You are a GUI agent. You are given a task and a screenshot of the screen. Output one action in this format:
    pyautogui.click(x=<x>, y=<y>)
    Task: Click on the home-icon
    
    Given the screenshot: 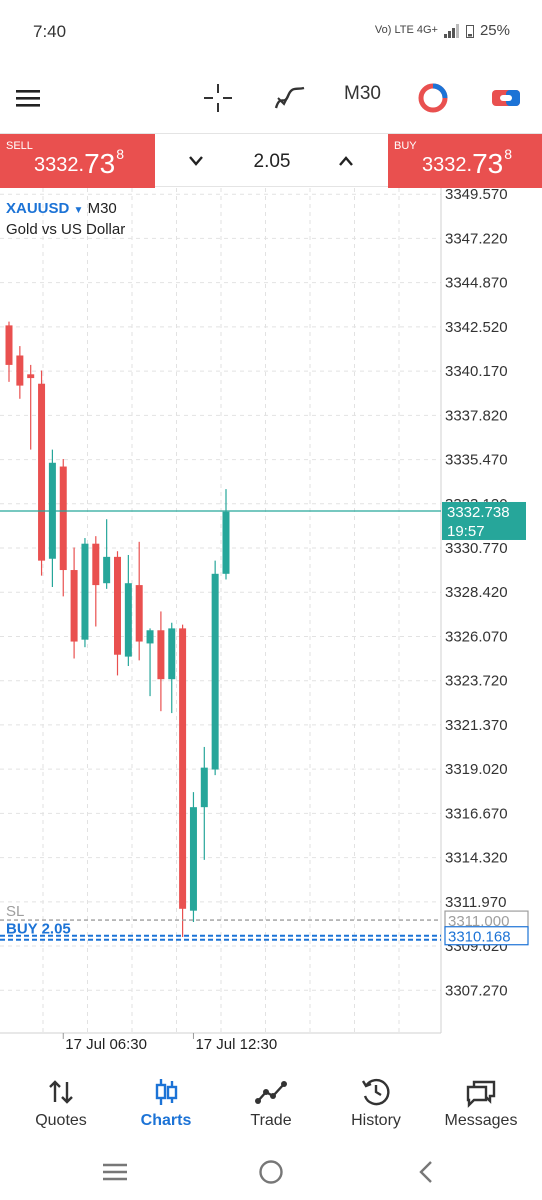 What is the action you would take?
    pyautogui.click(x=271, y=1172)
    